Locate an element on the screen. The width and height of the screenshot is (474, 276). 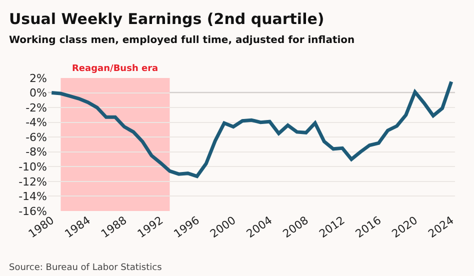
y-tick-label: 0% is located at coordinates (38, 93).